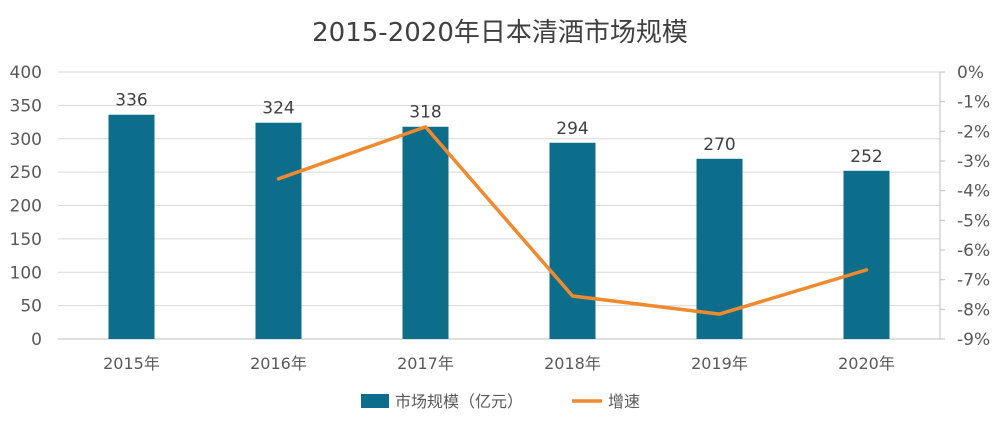 The height and width of the screenshot is (425, 1000). I want to click on left-axis: 0 50 100 150 200 250 300 350 400, so click(26, 206).